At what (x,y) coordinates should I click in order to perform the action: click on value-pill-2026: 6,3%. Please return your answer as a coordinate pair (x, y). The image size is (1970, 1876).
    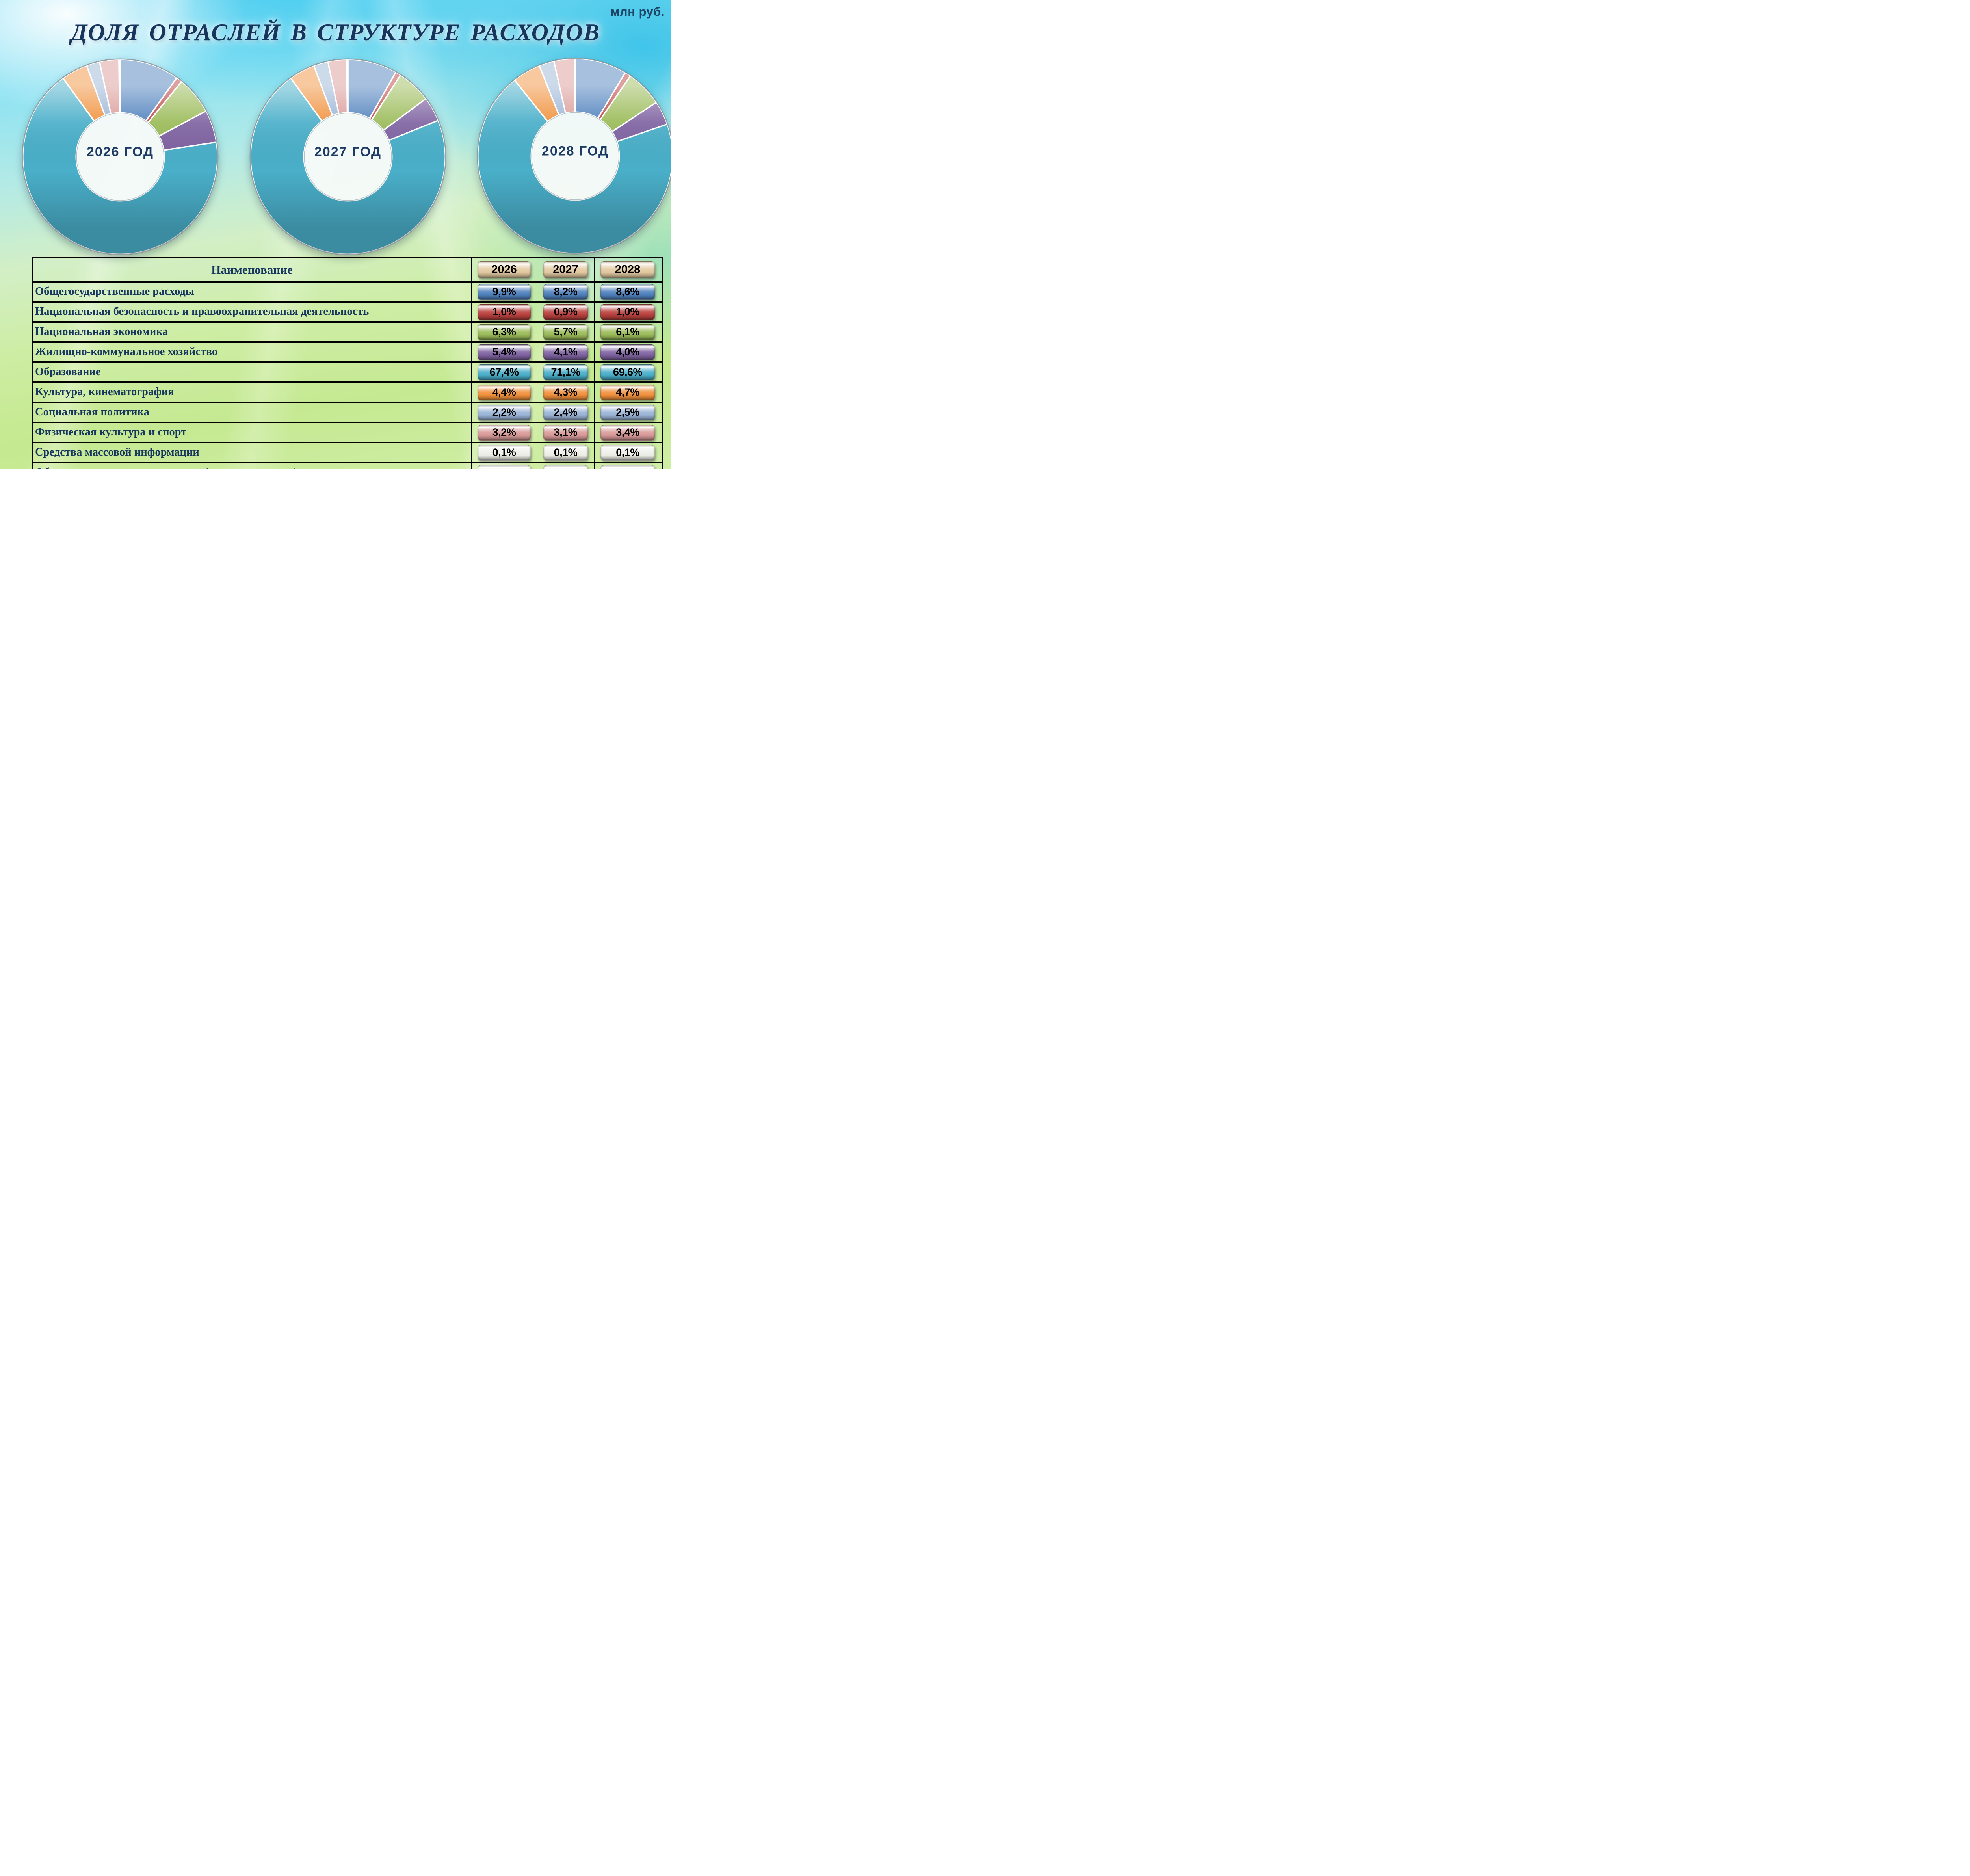
    Looking at the image, I should click on (505, 332).